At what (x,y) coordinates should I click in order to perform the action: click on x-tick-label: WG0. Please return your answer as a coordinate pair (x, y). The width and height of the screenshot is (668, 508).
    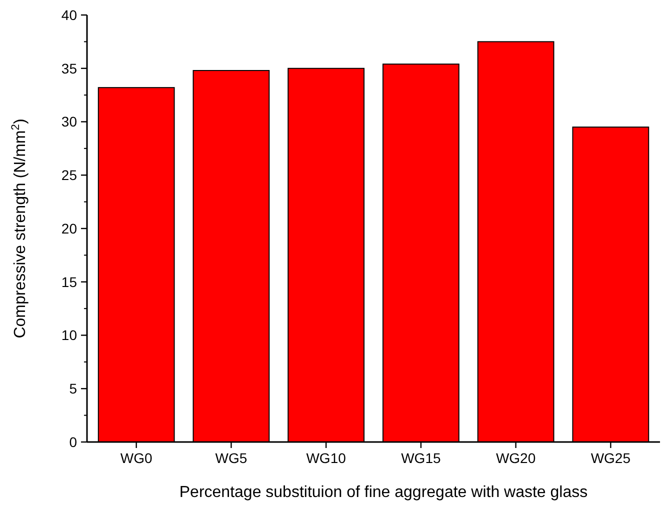
    Looking at the image, I should click on (136, 458).